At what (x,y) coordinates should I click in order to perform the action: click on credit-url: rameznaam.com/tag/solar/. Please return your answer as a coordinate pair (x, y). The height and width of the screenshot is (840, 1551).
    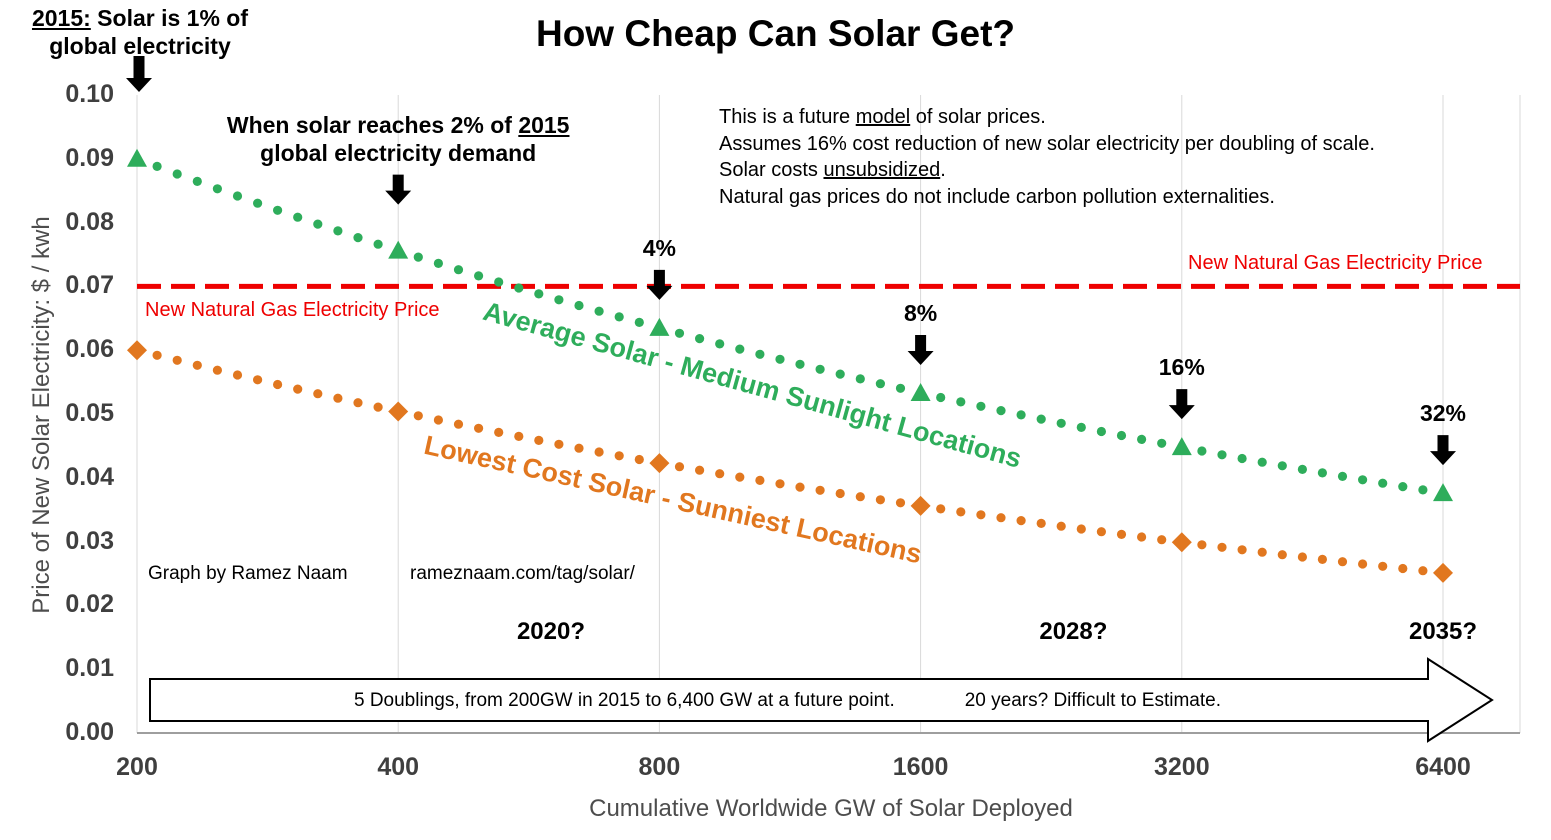
    Looking at the image, I should click on (522, 573).